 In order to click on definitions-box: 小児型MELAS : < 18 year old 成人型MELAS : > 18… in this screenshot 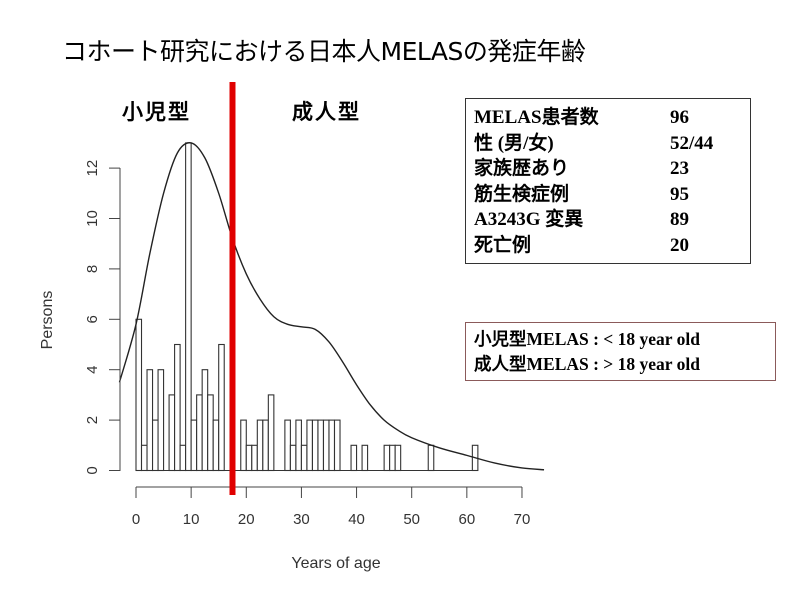, I will do `click(620, 351)`.